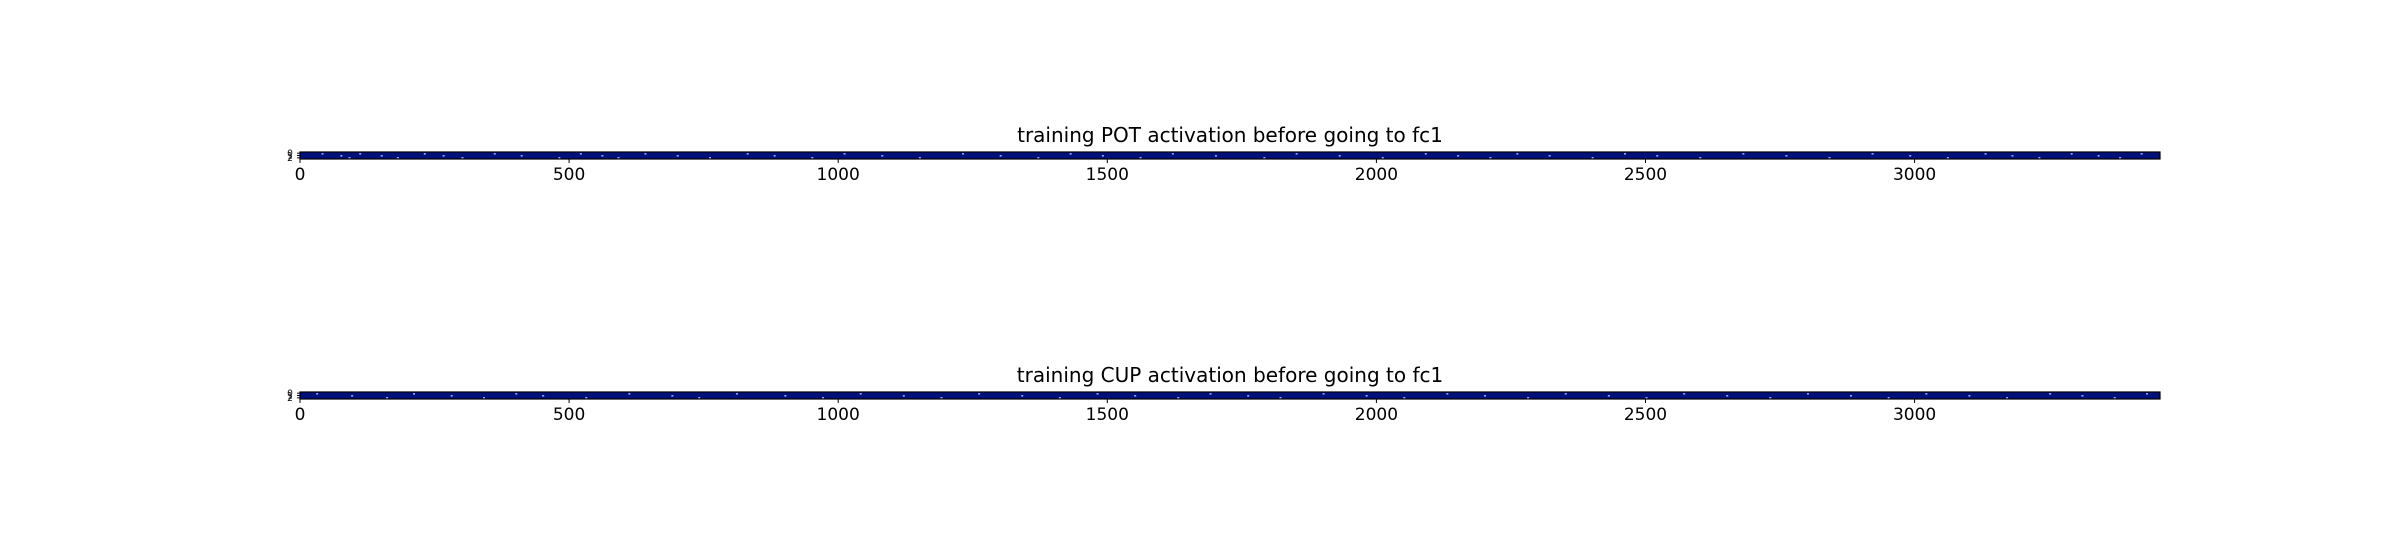  I want to click on x-tick-label: 3000, so click(1914, 175).